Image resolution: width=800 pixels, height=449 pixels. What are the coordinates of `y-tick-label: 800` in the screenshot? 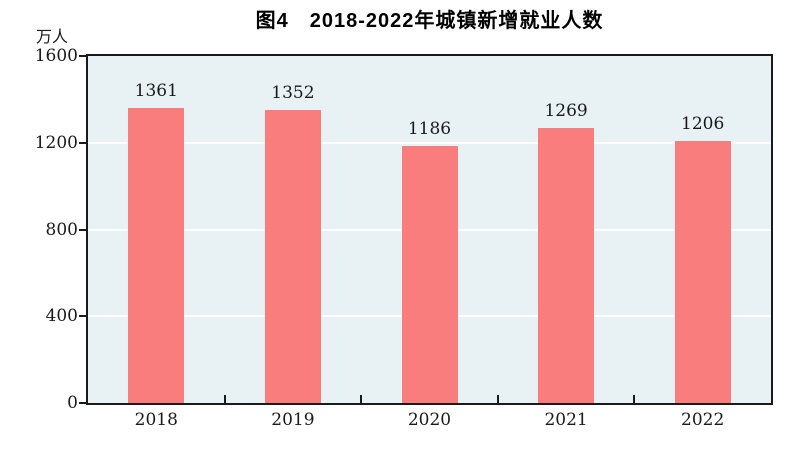 It's located at (61, 229).